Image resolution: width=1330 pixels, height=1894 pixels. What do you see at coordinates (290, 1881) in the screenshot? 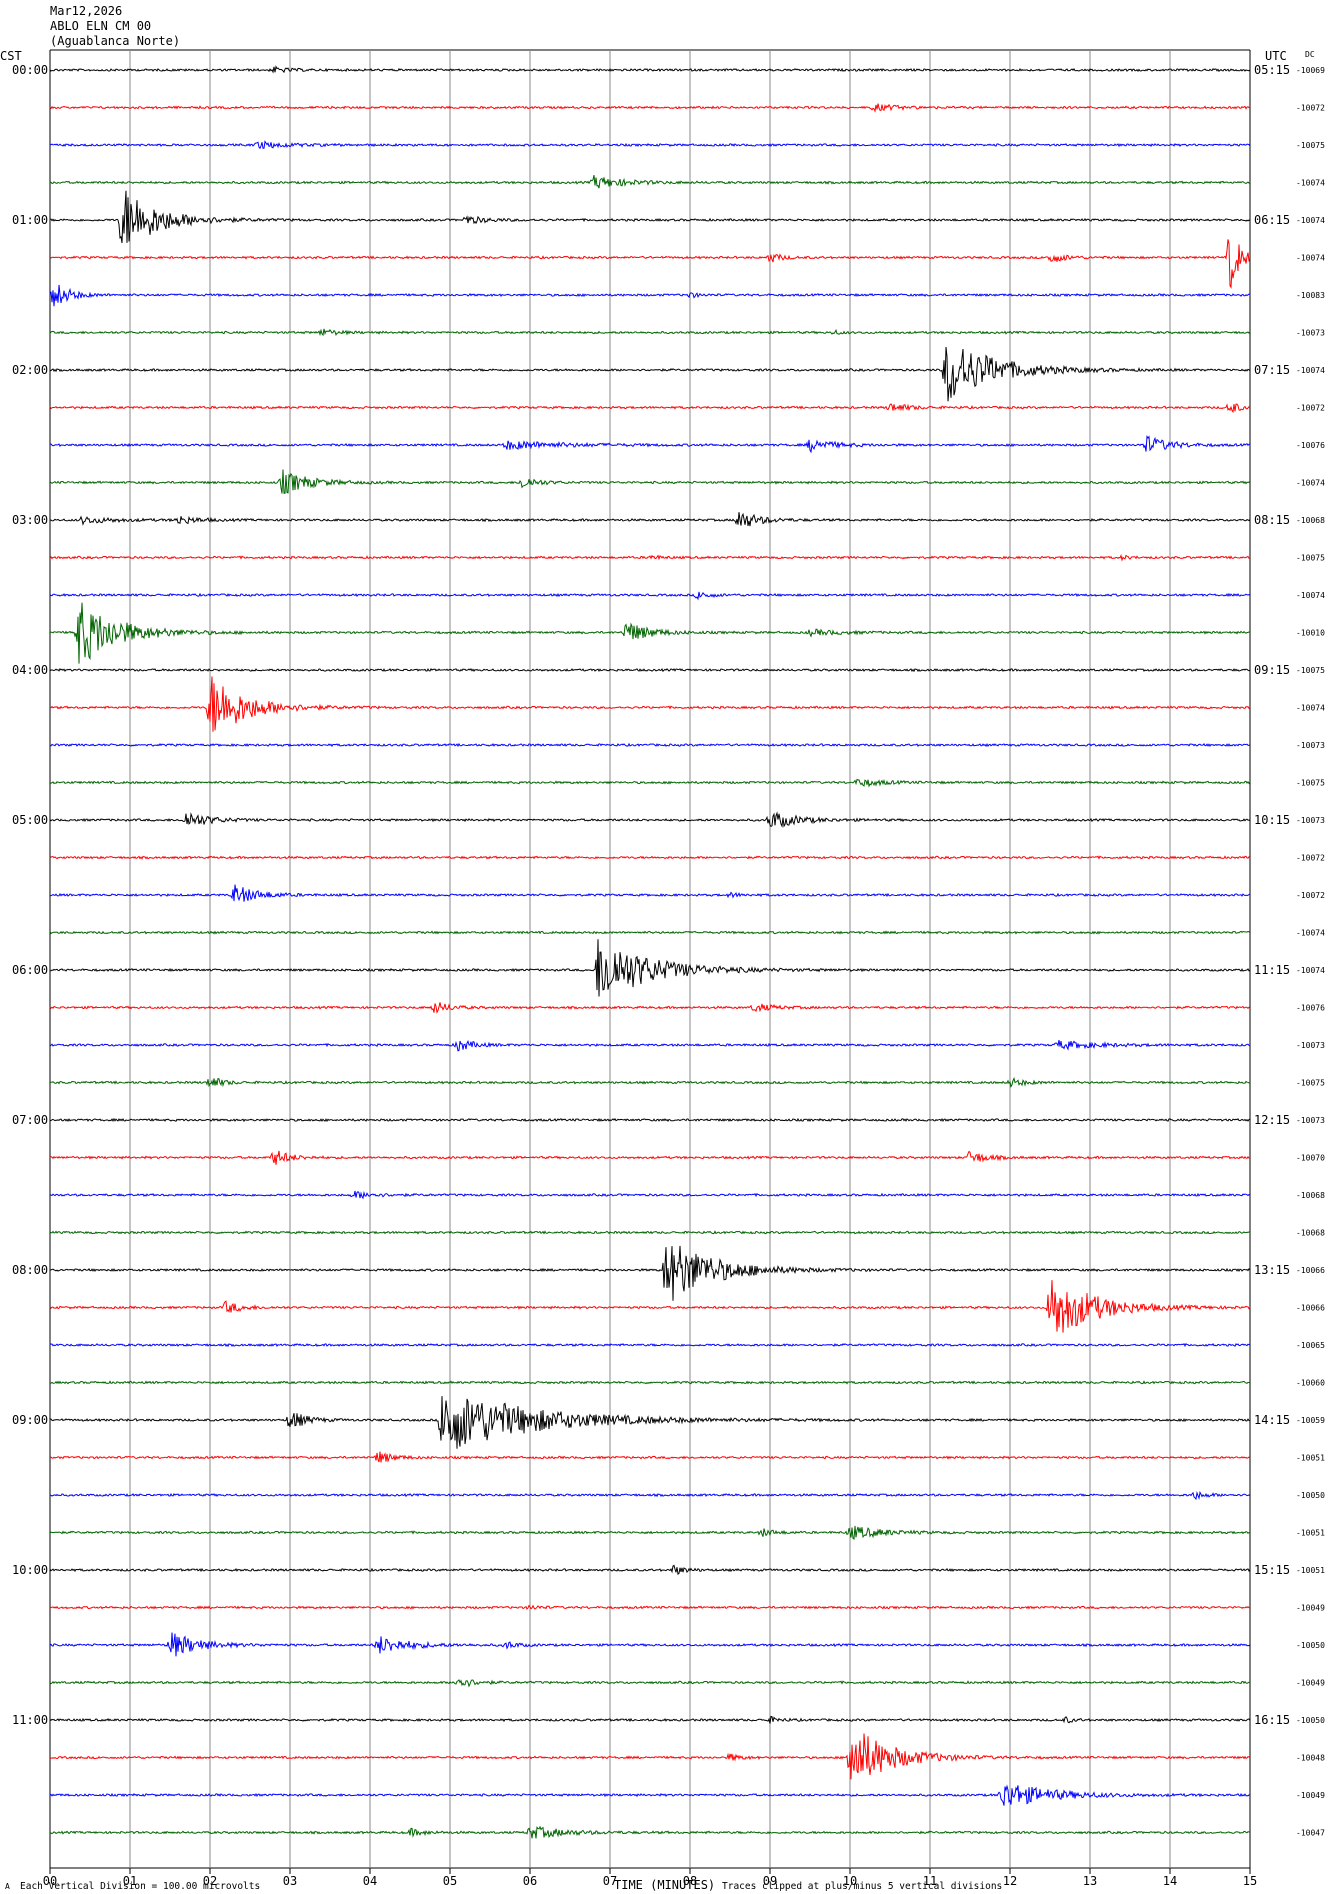
I see `x-tick-label: 03` at bounding box center [290, 1881].